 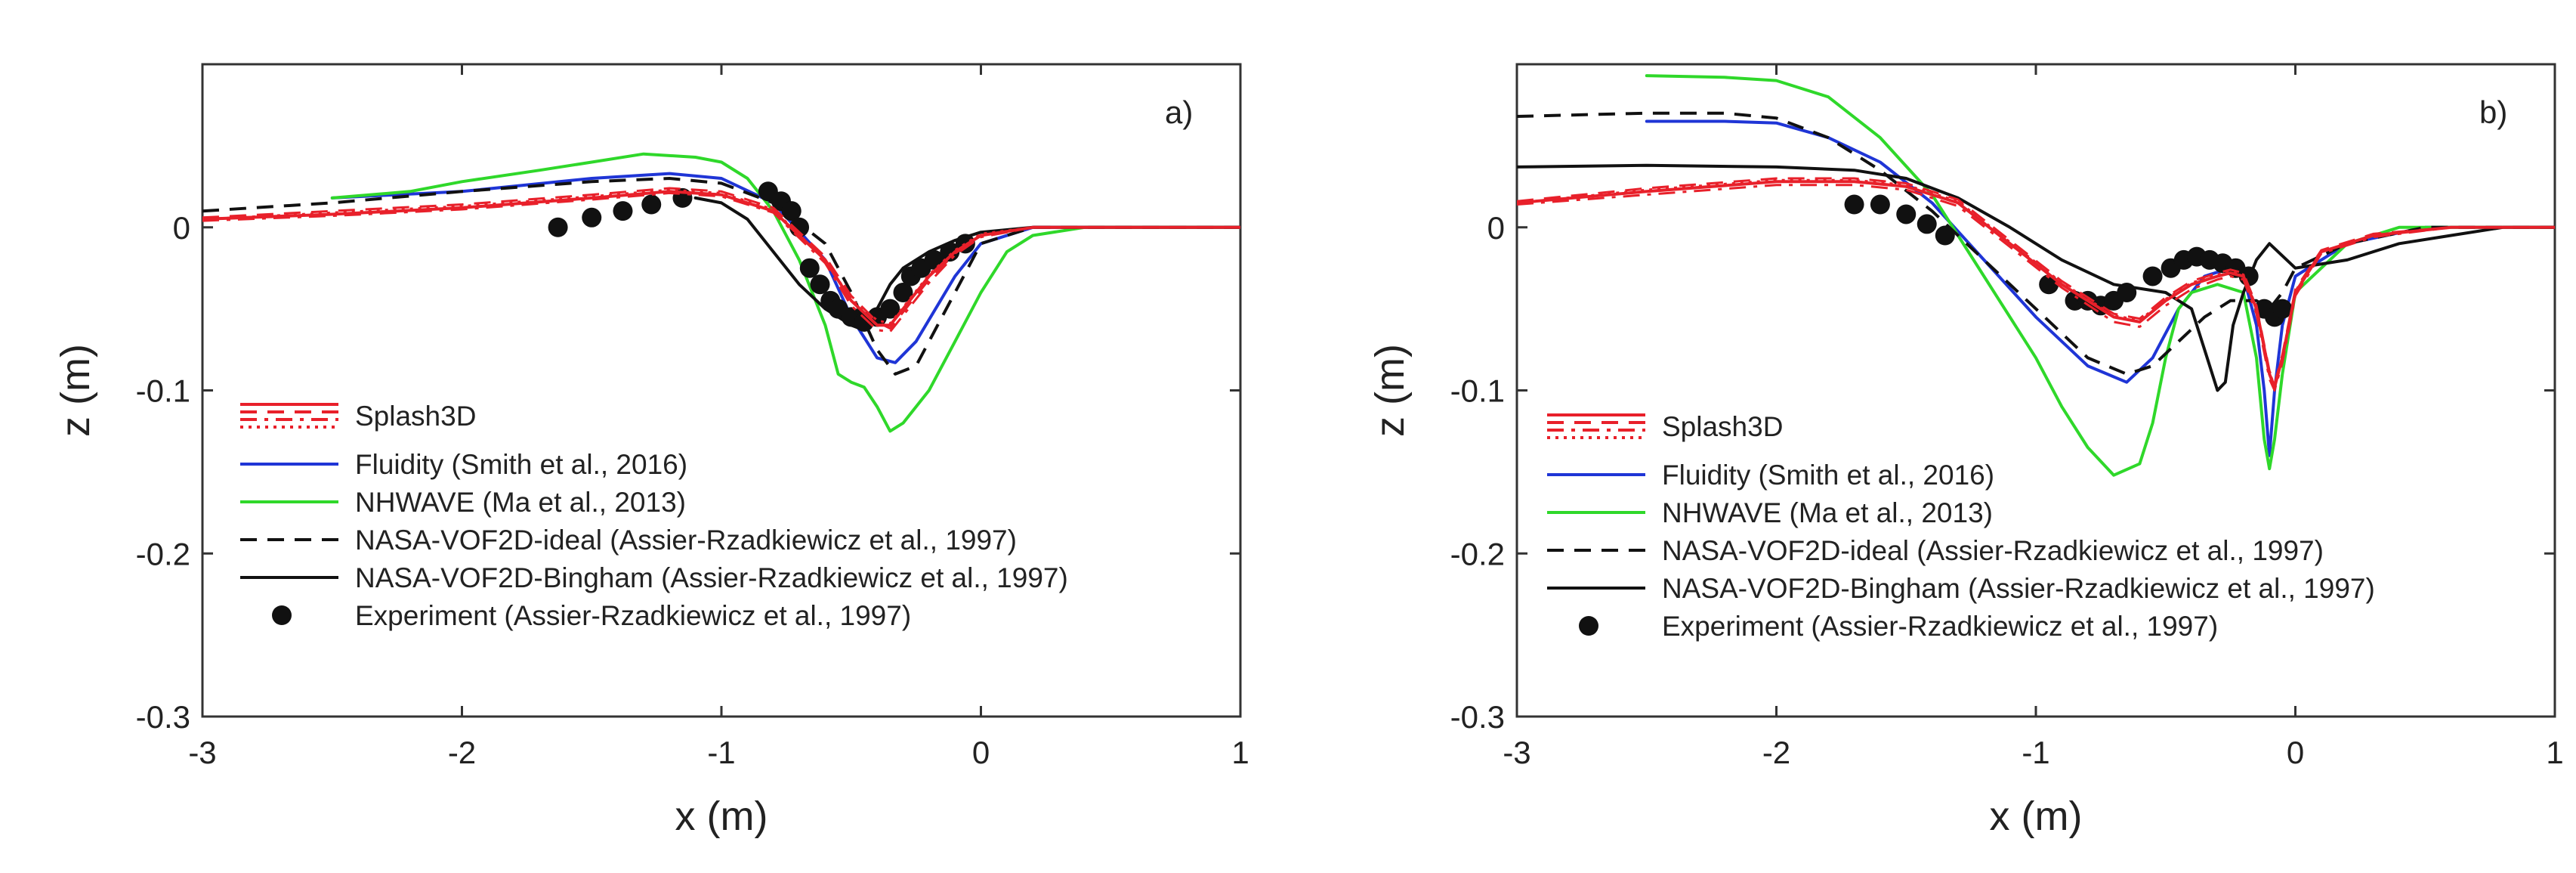 What do you see at coordinates (1179, 112) in the screenshot?
I see `panel-label: a)` at bounding box center [1179, 112].